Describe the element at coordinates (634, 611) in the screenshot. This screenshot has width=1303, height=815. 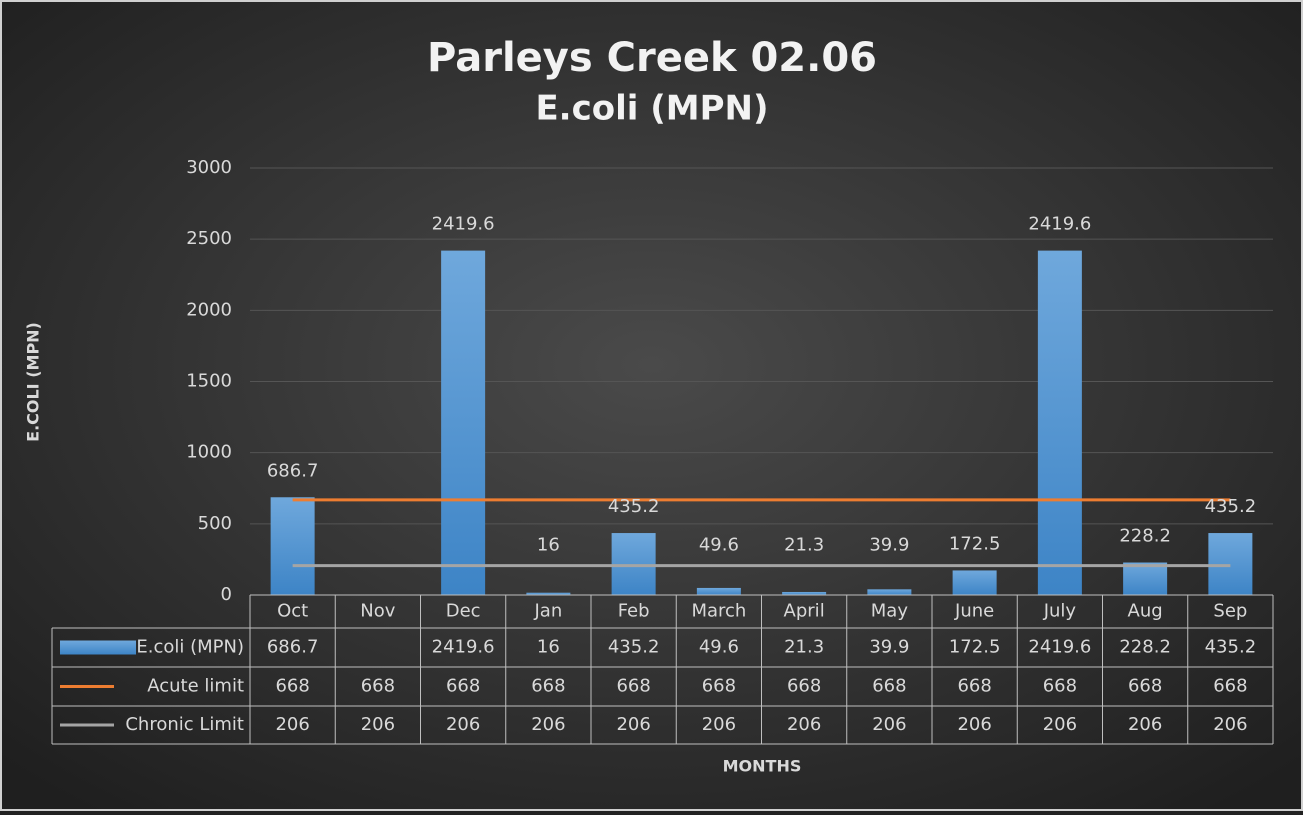
I see `x-tick-label: Feb` at that location.